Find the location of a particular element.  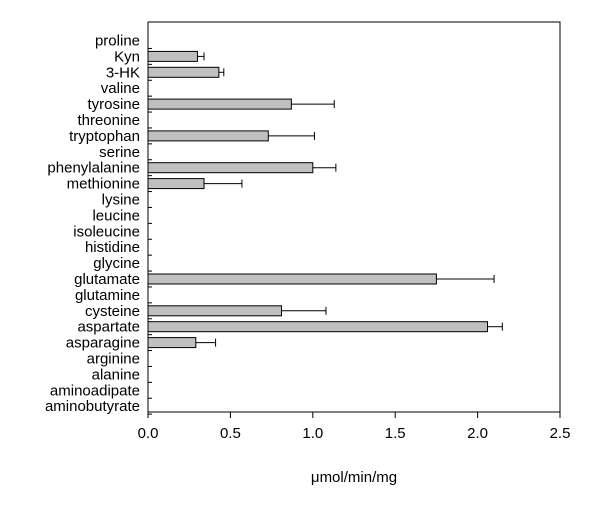

category-label: glycine is located at coordinates (116, 263).